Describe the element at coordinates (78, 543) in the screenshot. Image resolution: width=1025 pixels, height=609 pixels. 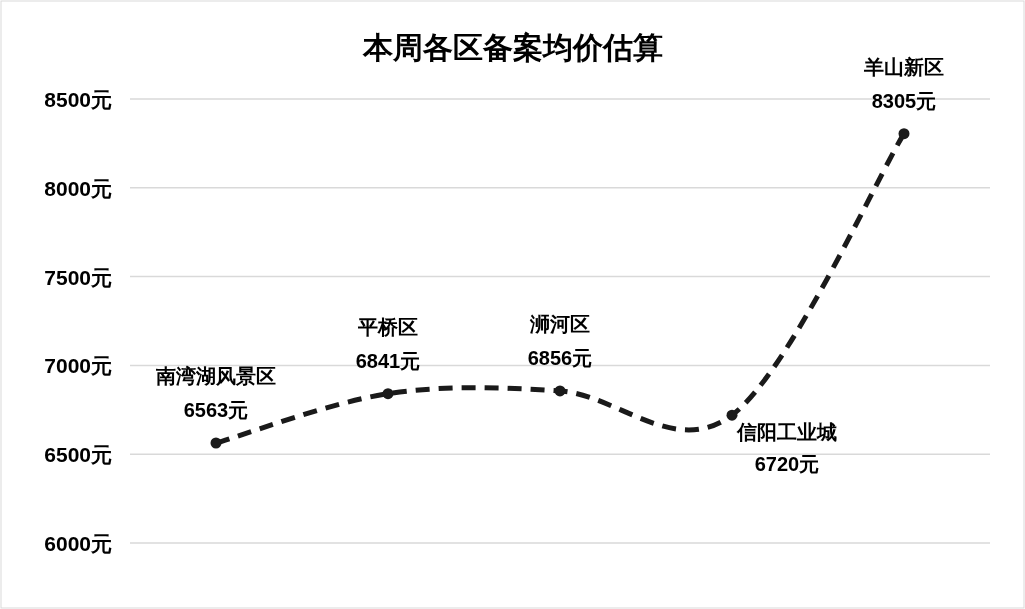
I see `y-tick-label: 6000元` at that location.